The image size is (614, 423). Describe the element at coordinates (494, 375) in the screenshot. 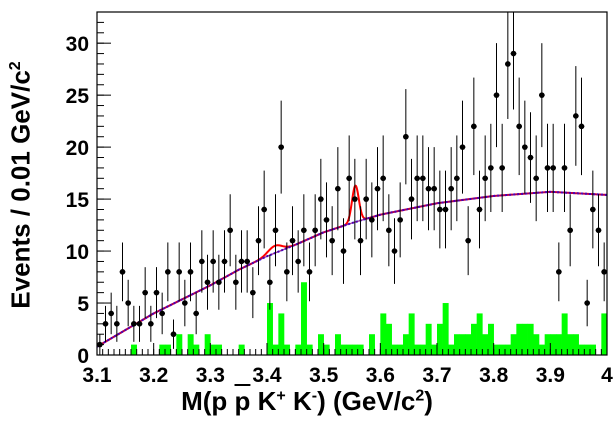

I see `x-tick-label: 3.8` at that location.